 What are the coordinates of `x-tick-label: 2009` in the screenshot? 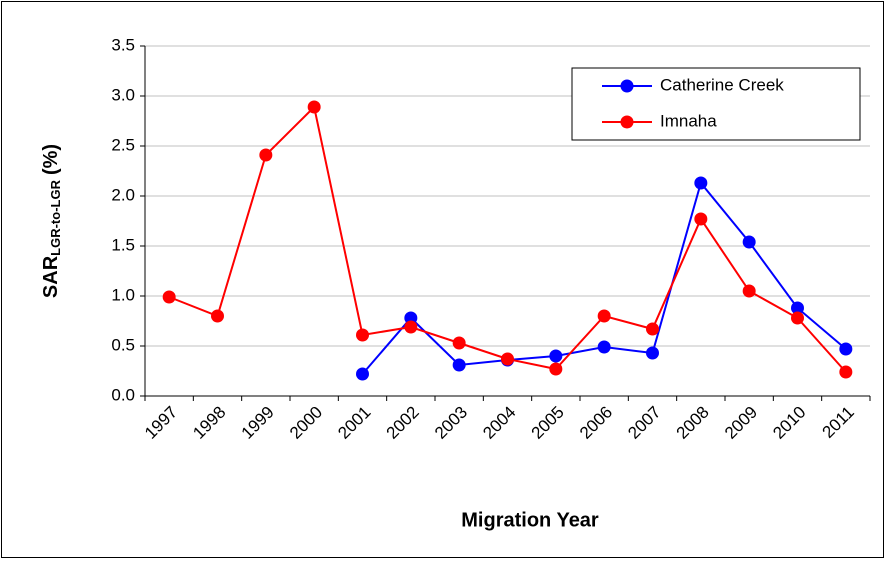 It's located at (741, 423).